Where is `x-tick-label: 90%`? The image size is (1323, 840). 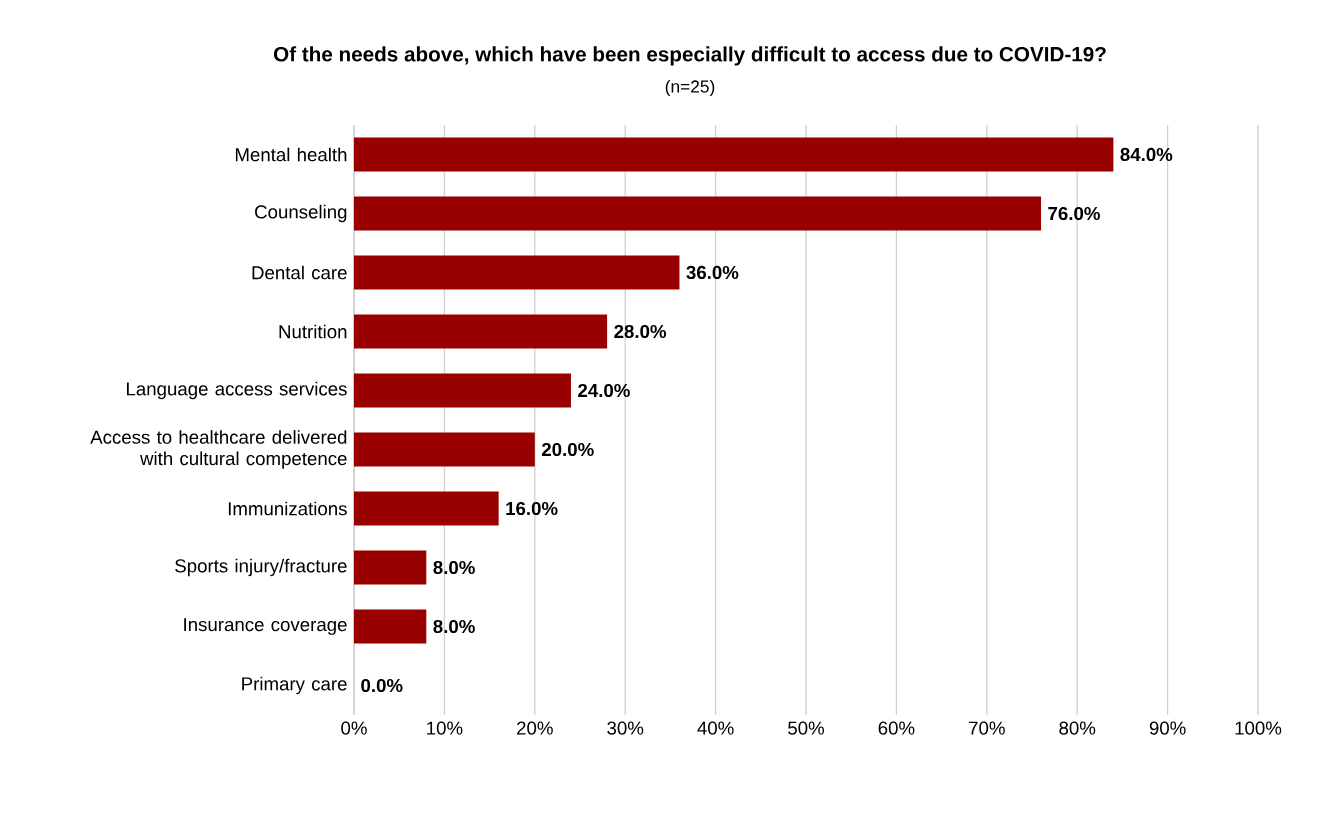 x-tick-label: 90% is located at coordinates (1167, 728).